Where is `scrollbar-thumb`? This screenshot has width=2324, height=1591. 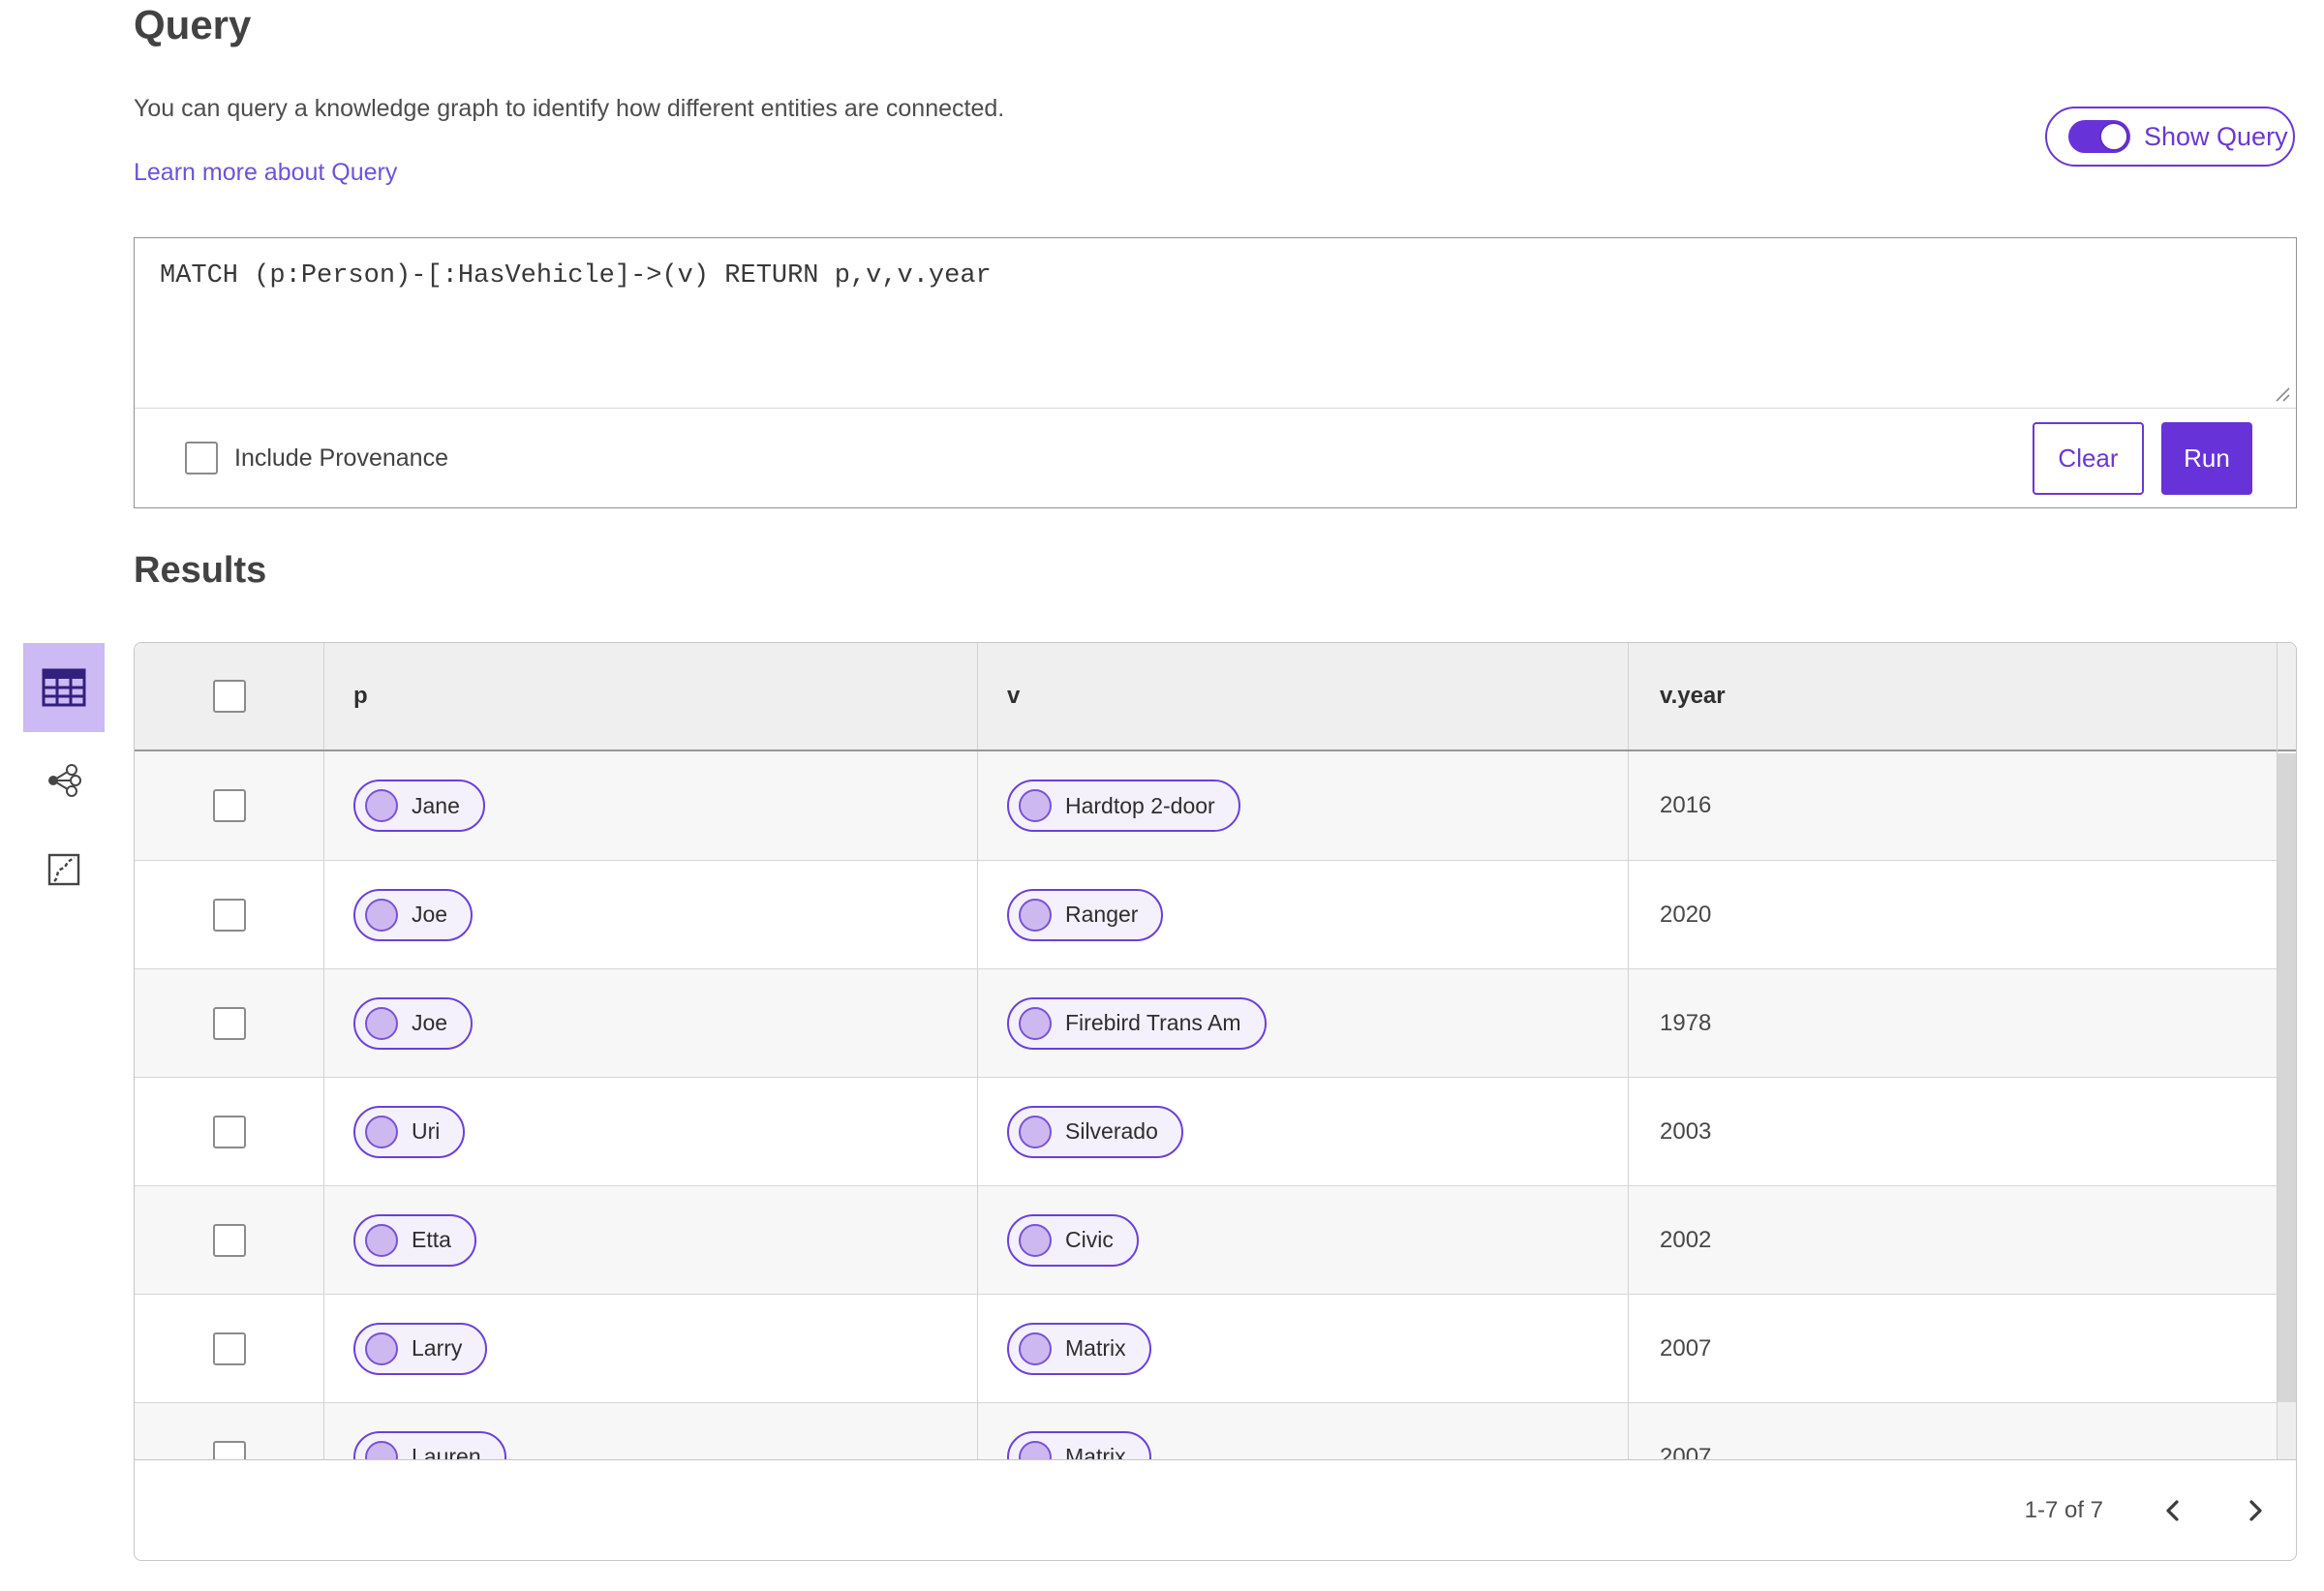 scrollbar-thumb is located at coordinates (2287, 1077).